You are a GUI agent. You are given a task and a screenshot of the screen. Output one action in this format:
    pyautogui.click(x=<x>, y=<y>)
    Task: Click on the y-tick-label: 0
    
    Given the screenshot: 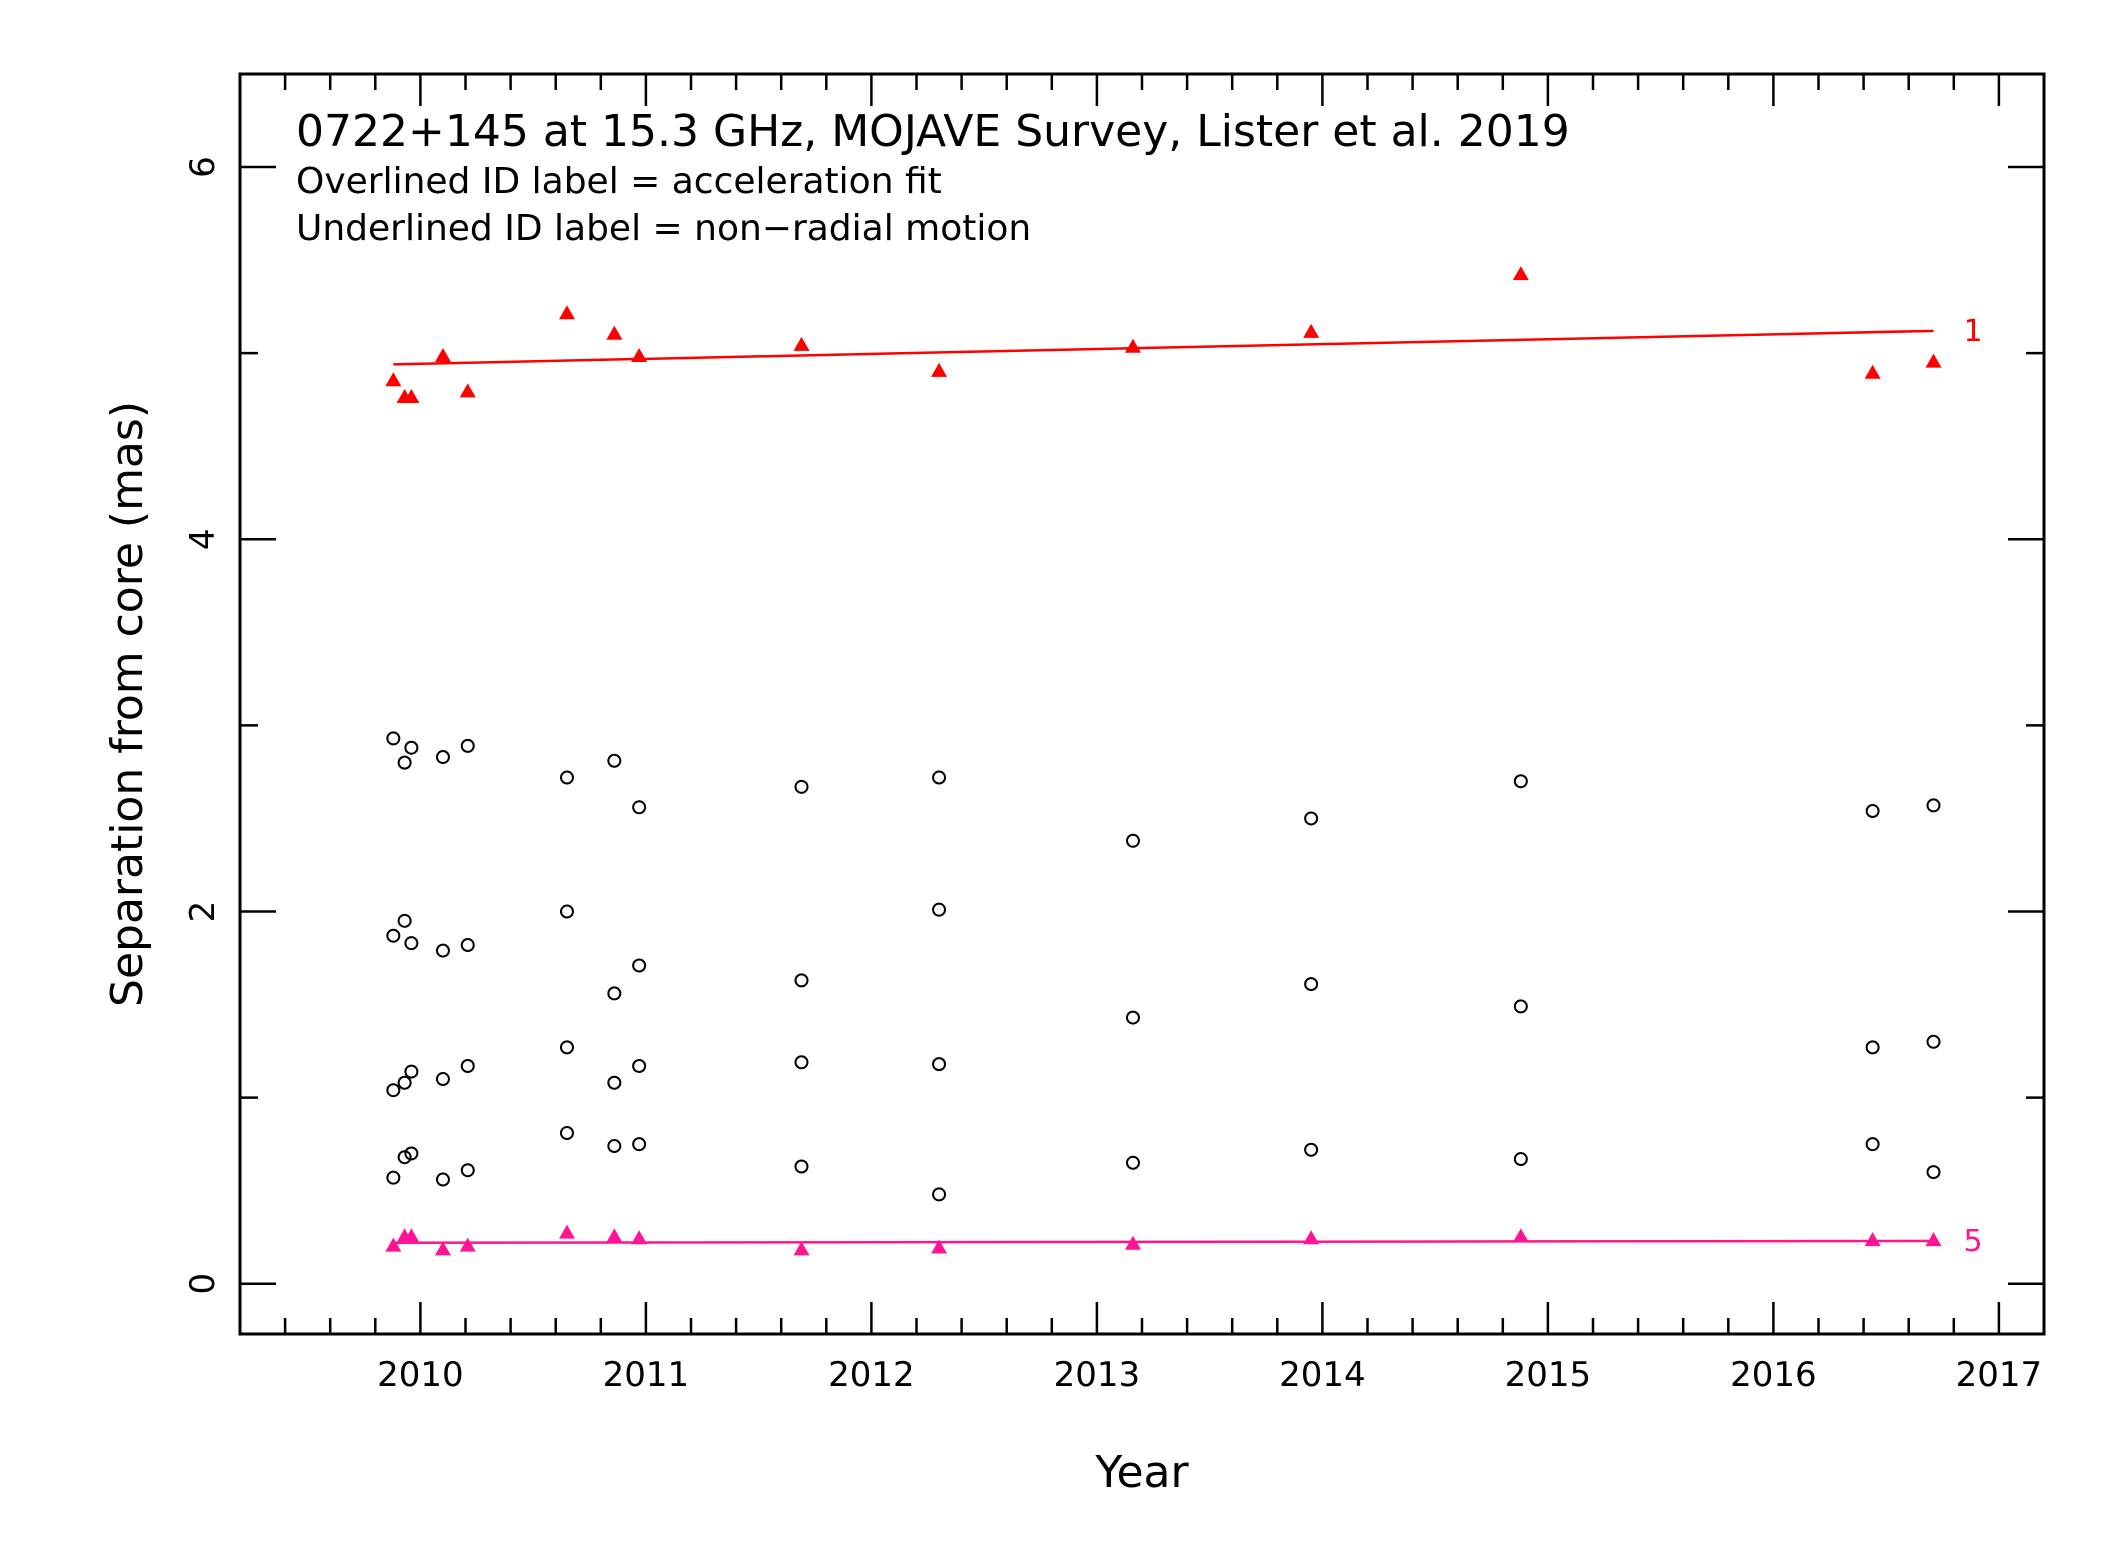 What is the action you would take?
    pyautogui.click(x=203, y=1284)
    